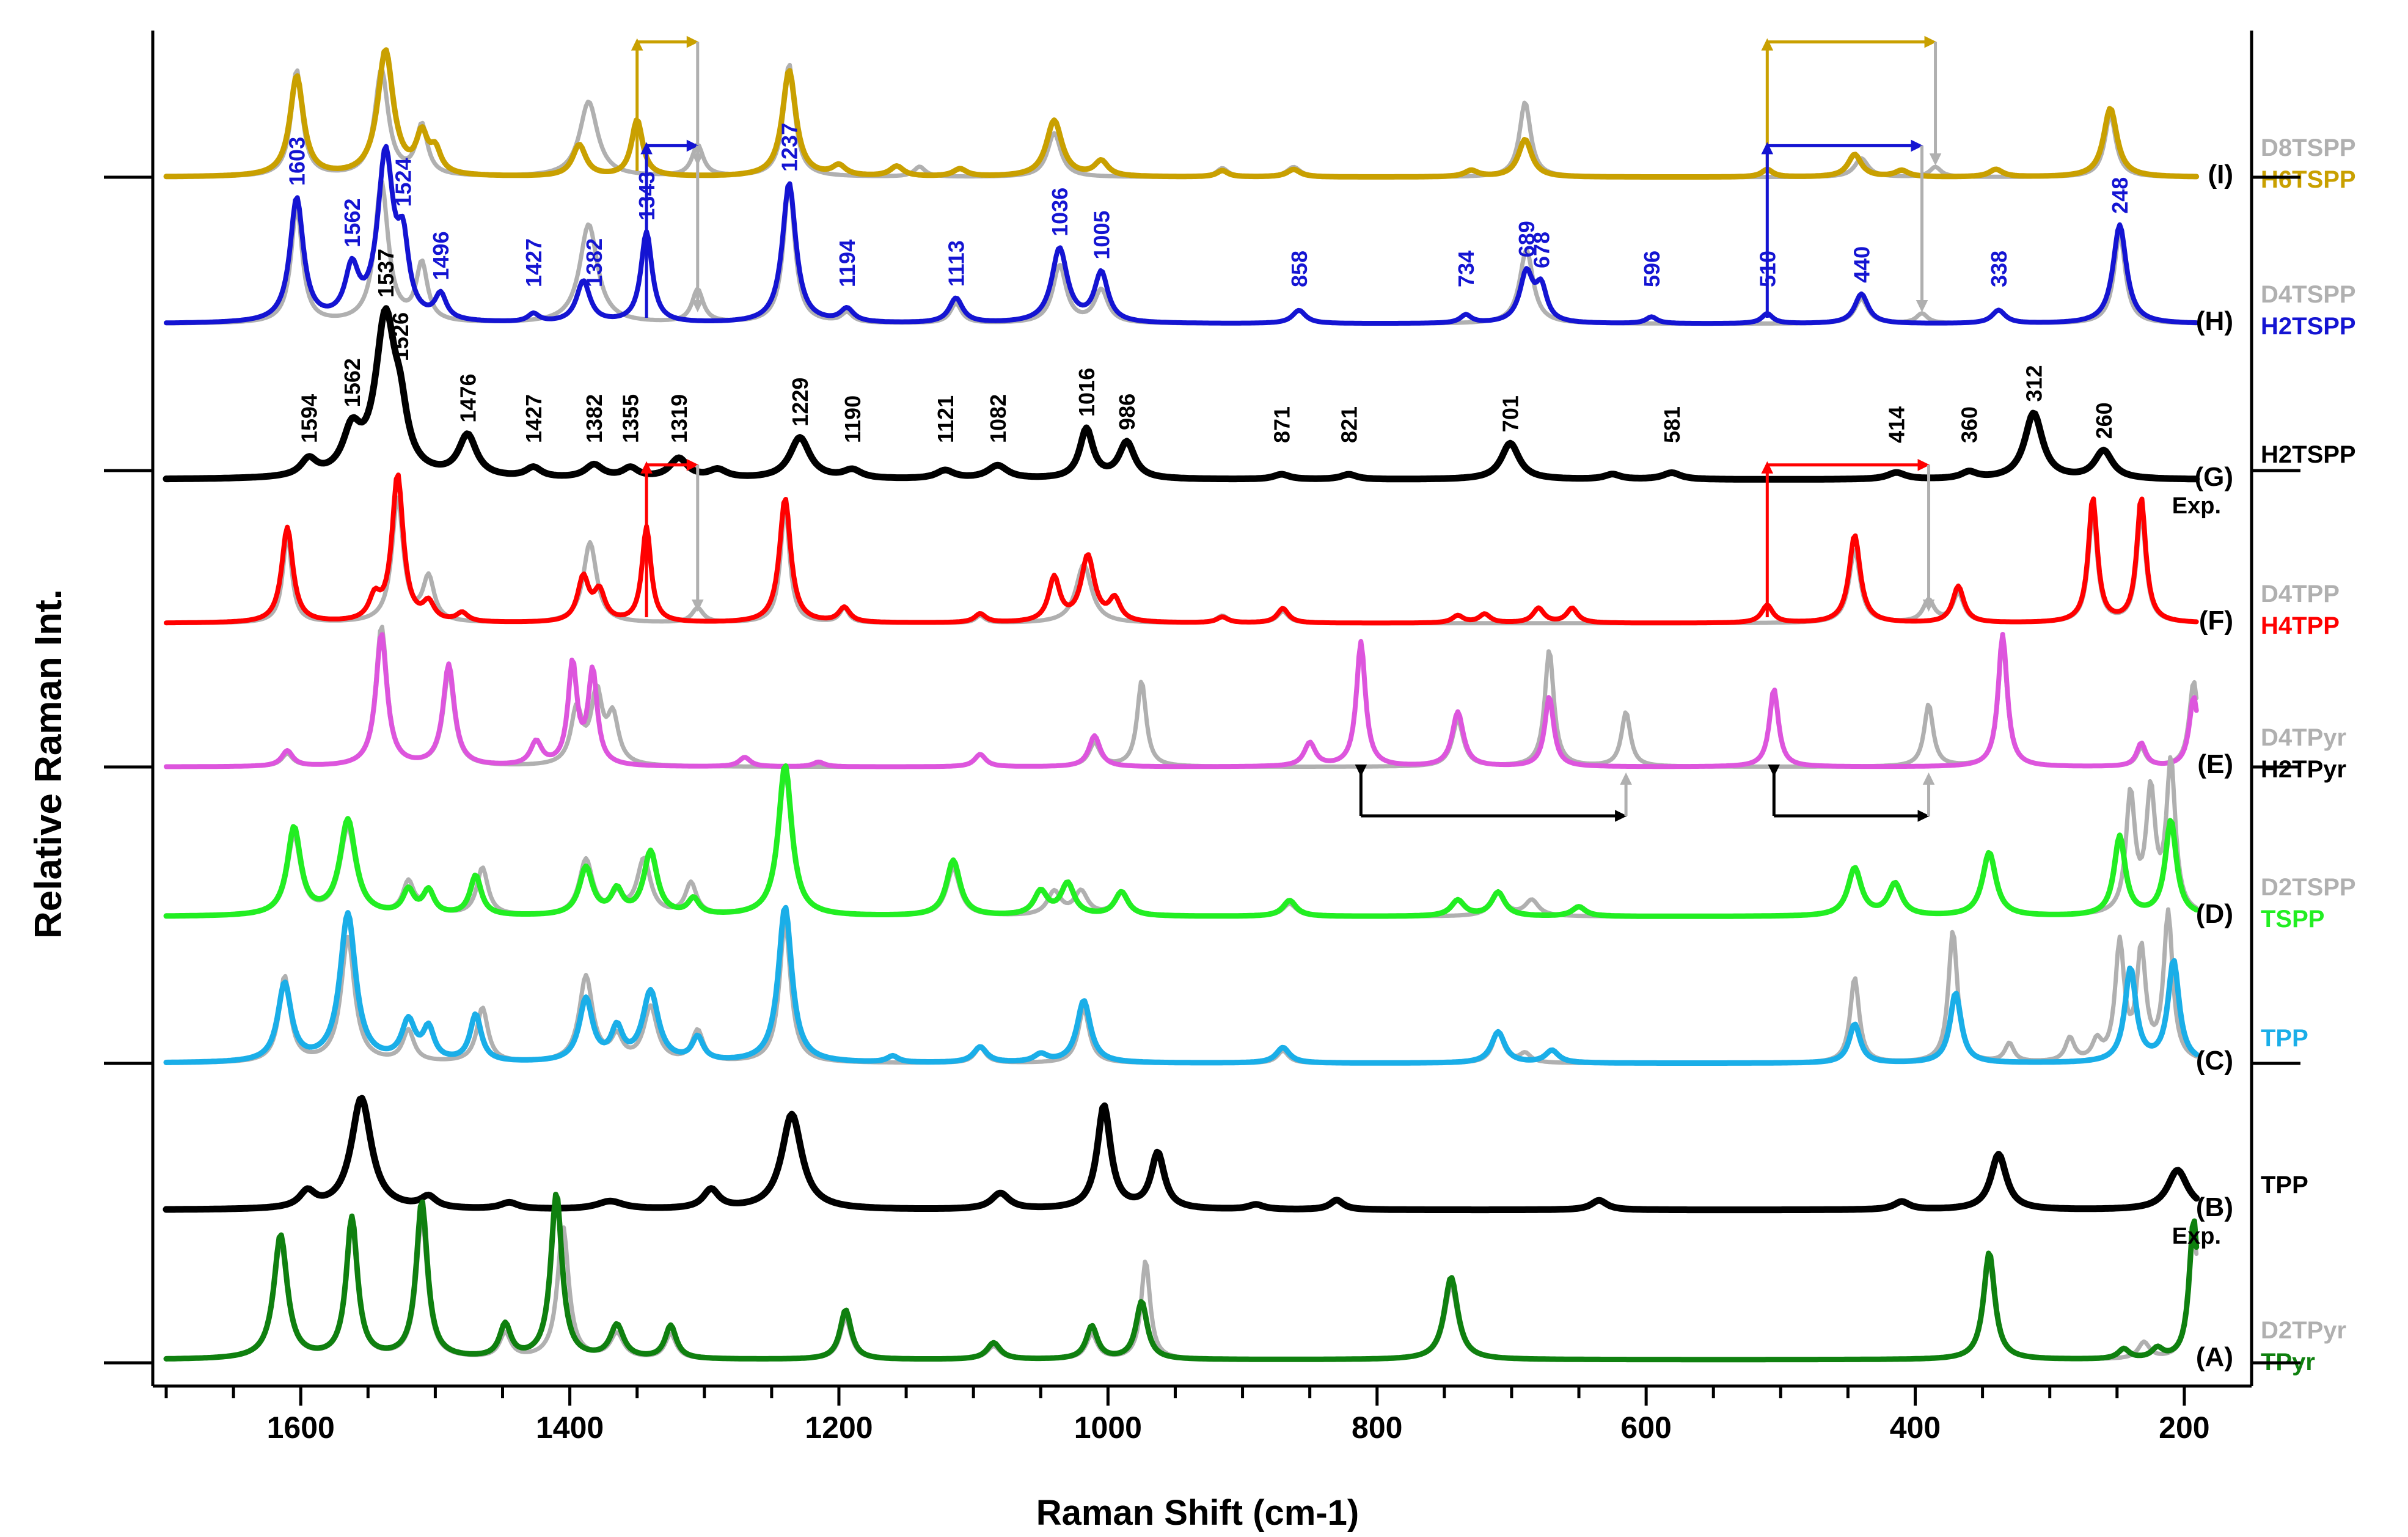 The image size is (2408, 1537). What do you see at coordinates (301, 1427) in the screenshot?
I see `x-tick-label-1600: 1600` at bounding box center [301, 1427].